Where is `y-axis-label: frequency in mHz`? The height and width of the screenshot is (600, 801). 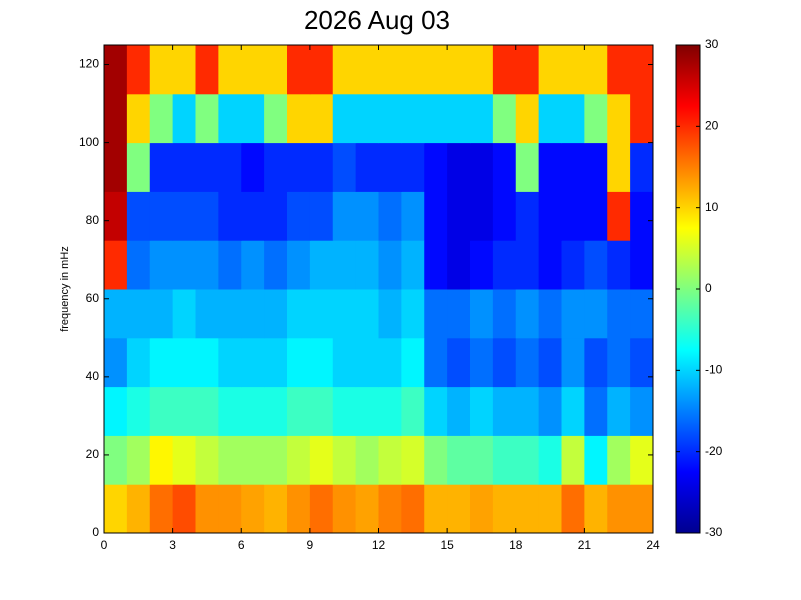 y-axis-label: frequency in mHz is located at coordinates (65, 289).